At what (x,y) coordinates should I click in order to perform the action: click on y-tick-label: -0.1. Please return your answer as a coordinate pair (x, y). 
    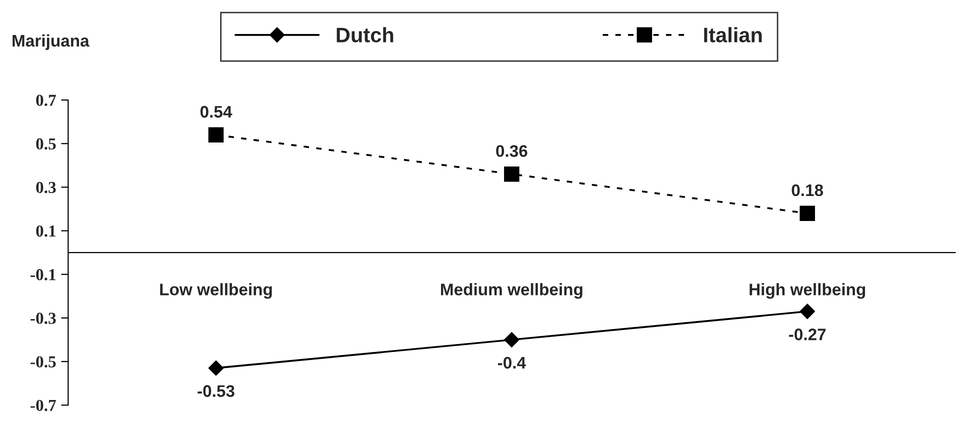
    Looking at the image, I should click on (43, 274).